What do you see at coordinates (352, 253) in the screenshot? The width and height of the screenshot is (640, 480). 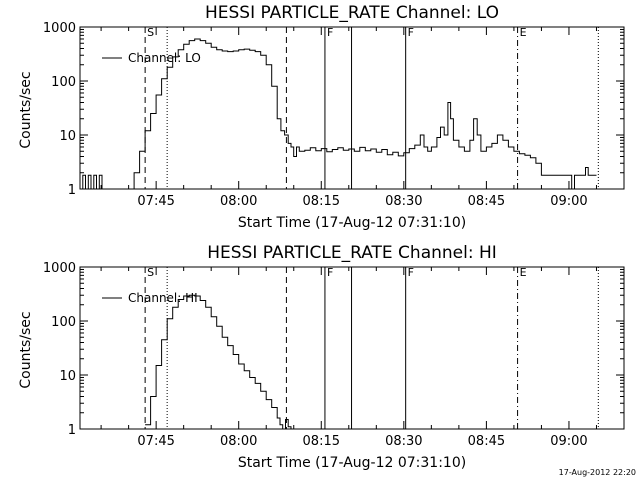 I see `chart-title-hi: HESSI PARTICLE_RATE Channel: HI` at bounding box center [352, 253].